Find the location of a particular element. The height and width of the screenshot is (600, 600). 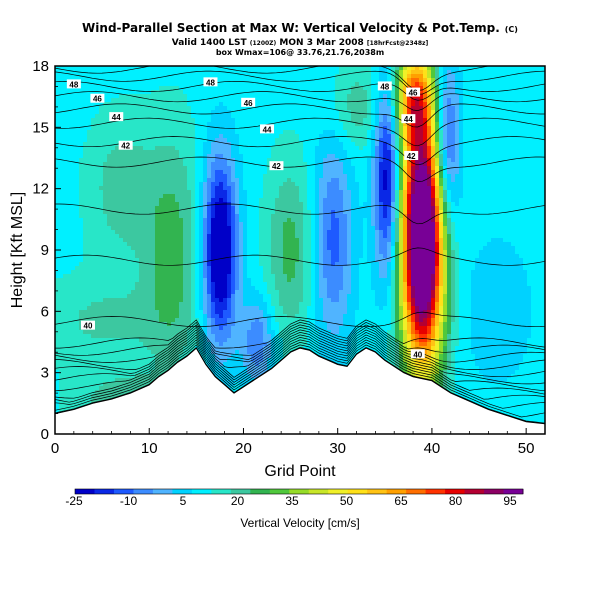

x-tick-label: 40 is located at coordinates (432, 448).